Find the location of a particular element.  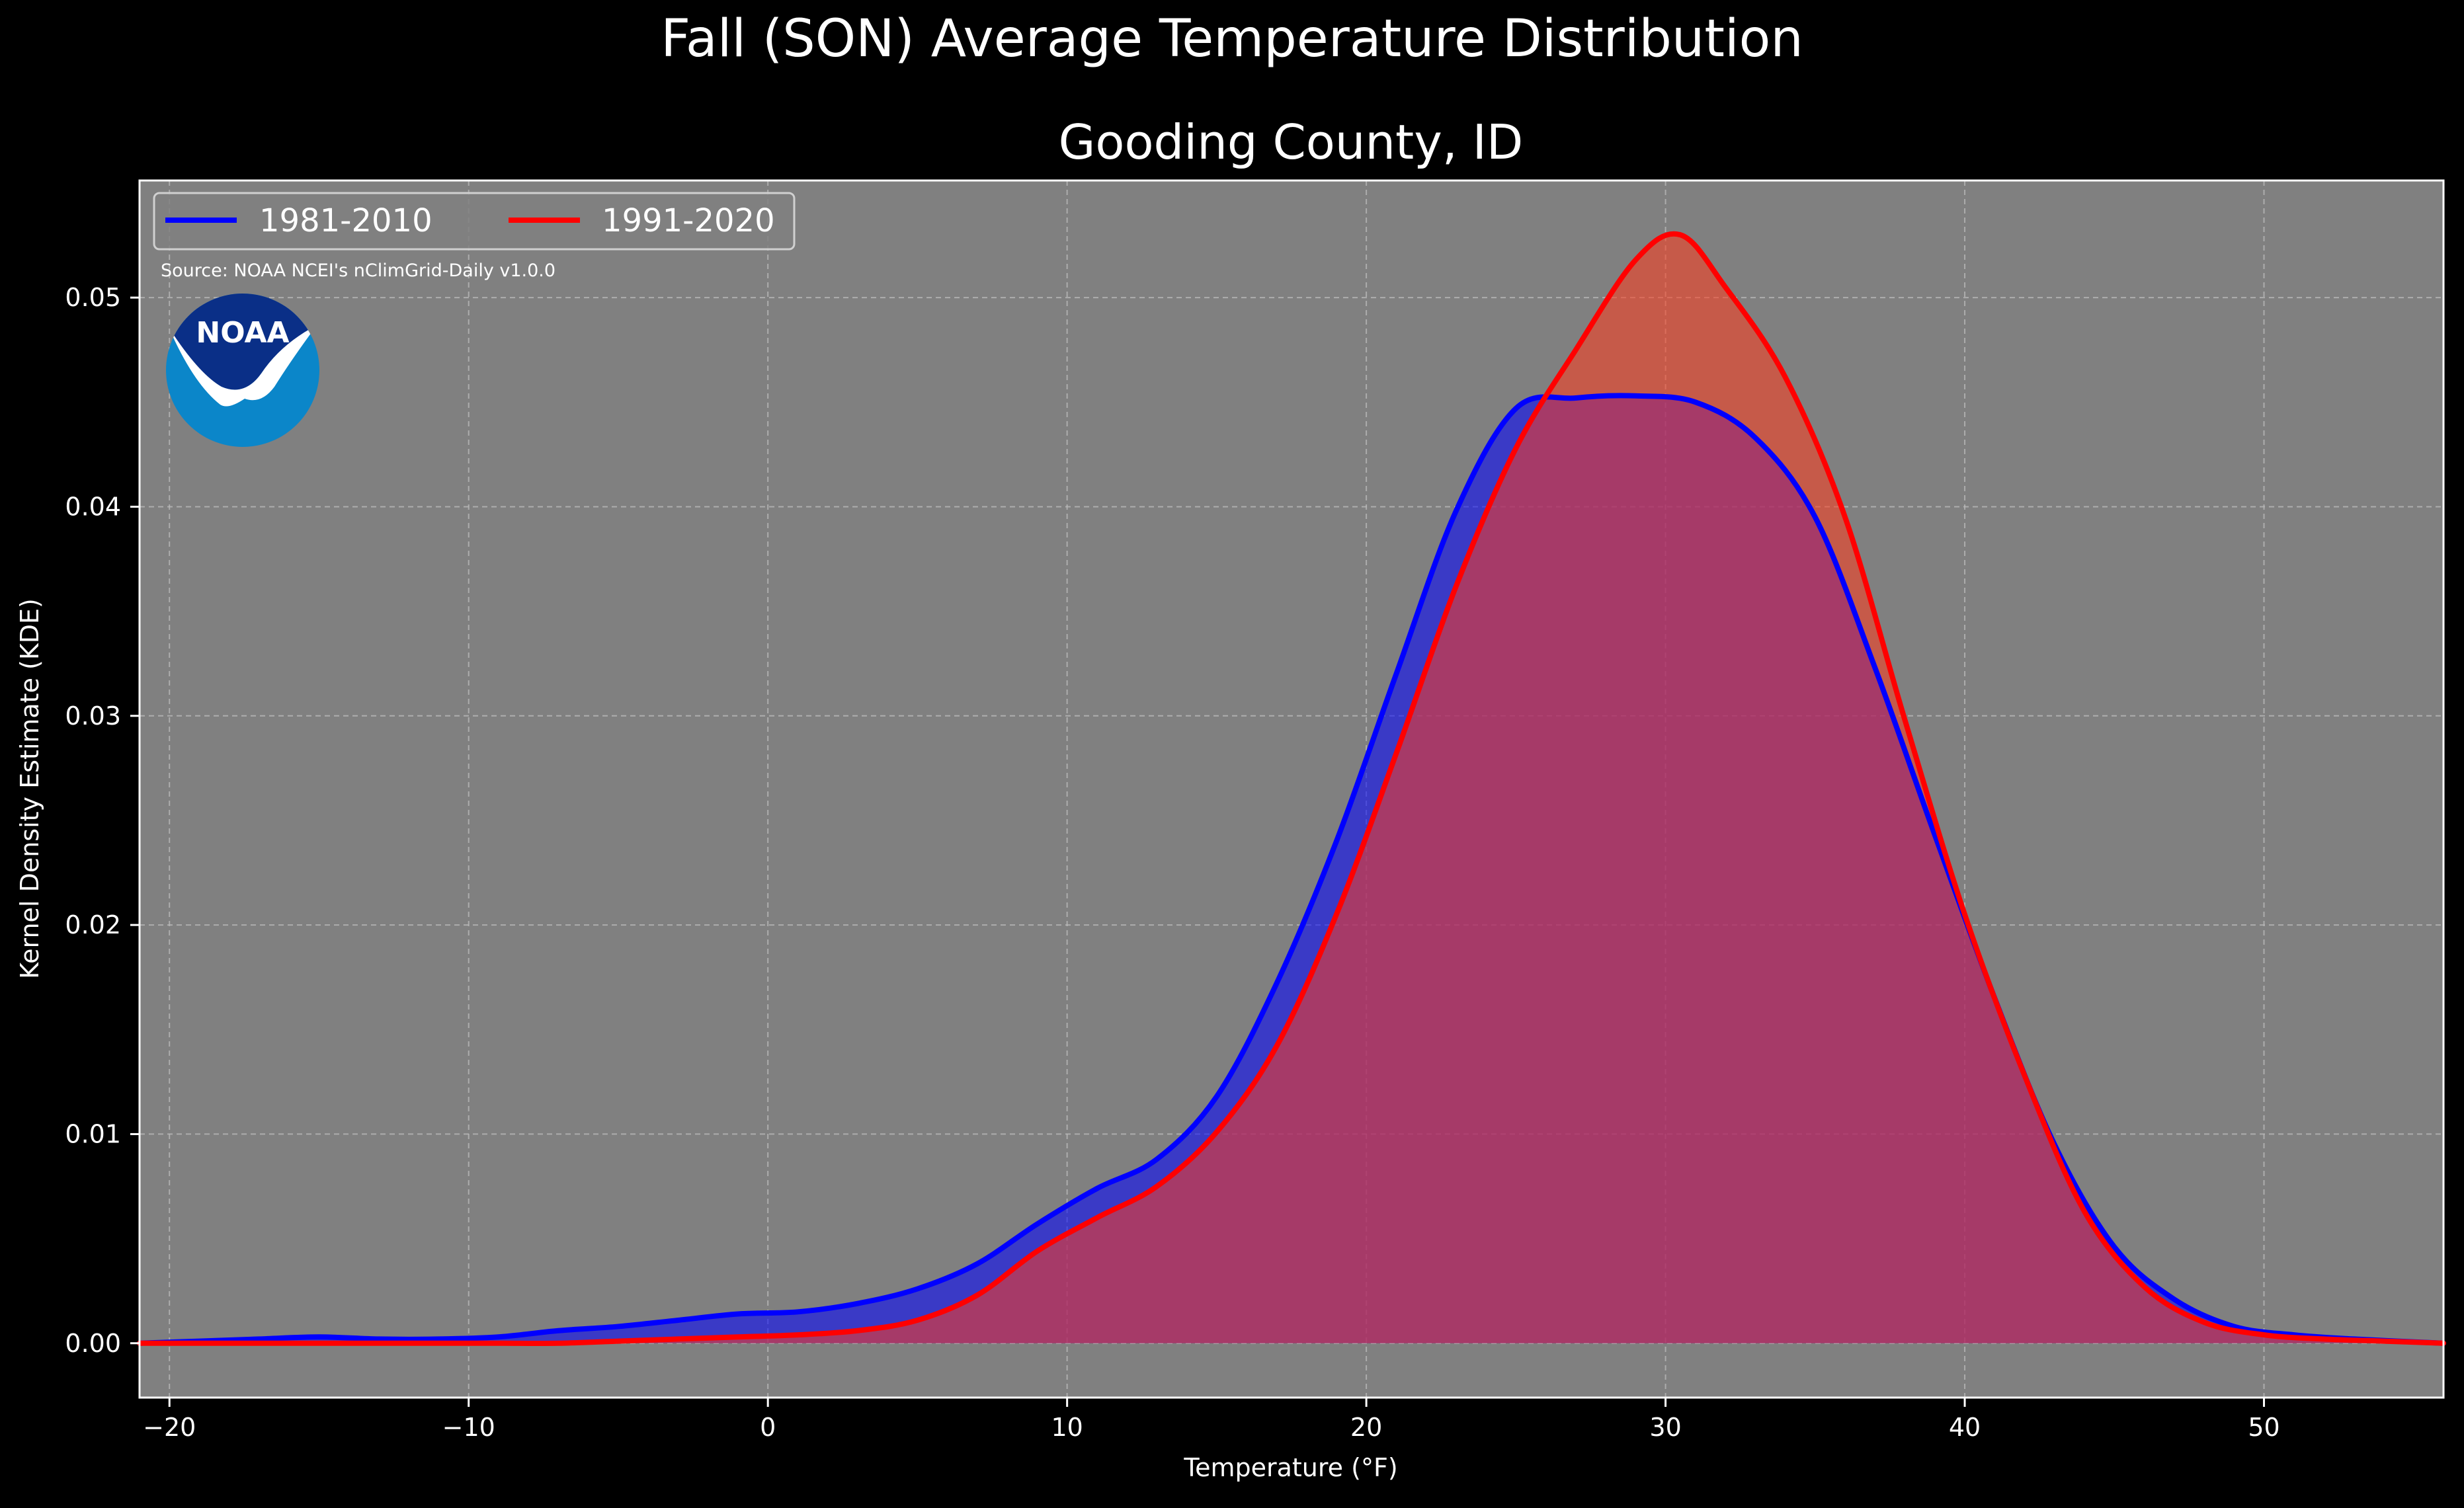

legend: 1981-2010 1991-2020 is located at coordinates (475, 221).